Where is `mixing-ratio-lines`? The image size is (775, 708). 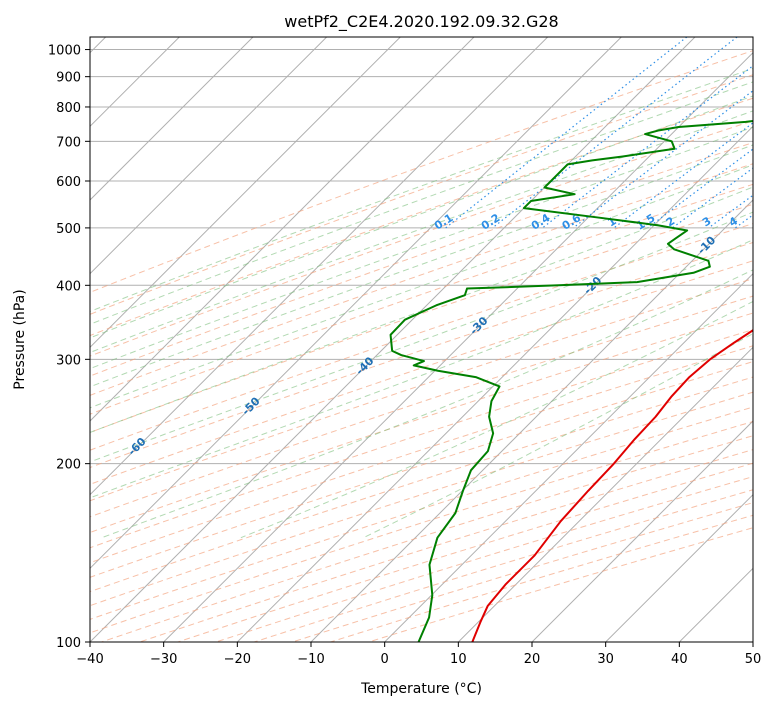 mixing-ratio-lines is located at coordinates (599, 133).